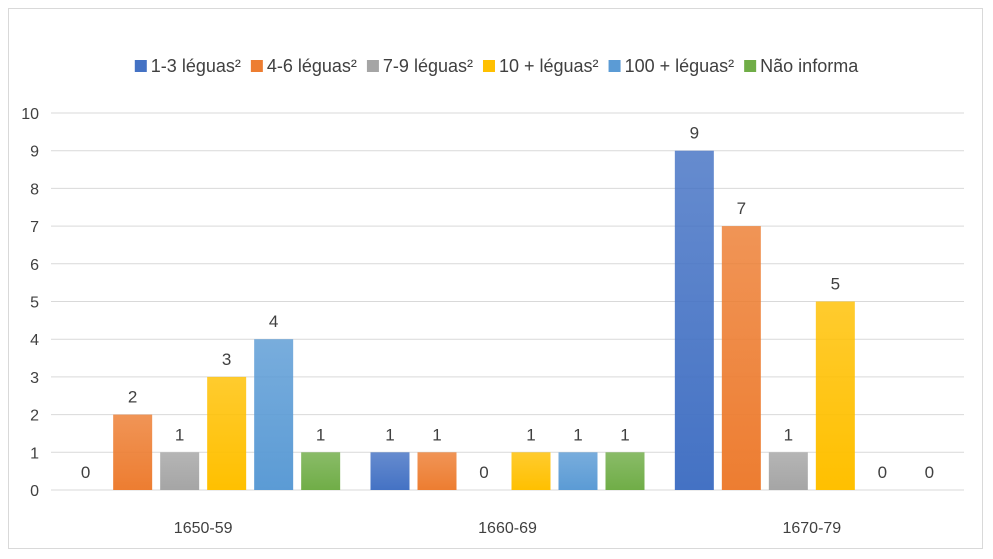  I want to click on legend-item-100-leguas: 100 + léguas², so click(671, 66).